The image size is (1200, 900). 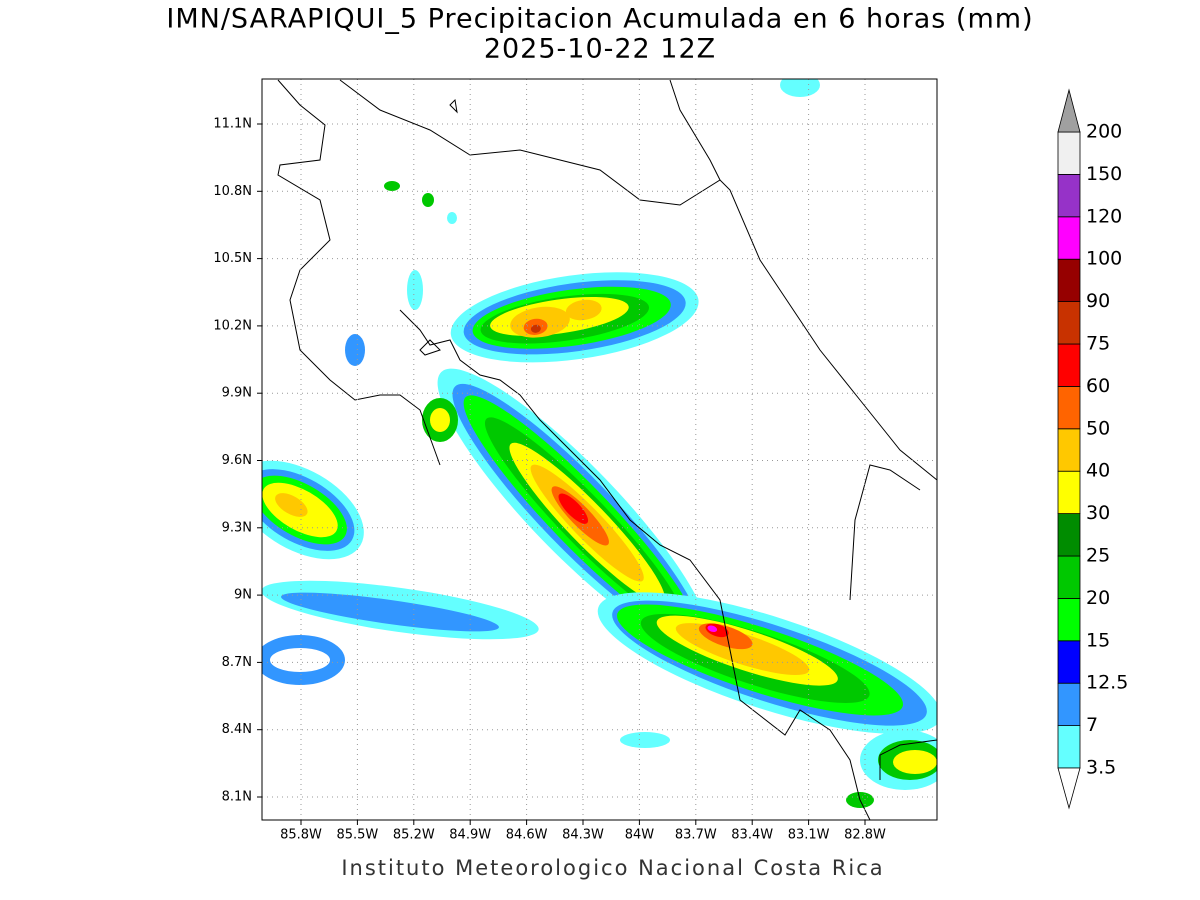 What do you see at coordinates (1098, 598) in the screenshot?
I see `colorbar-label: 20` at bounding box center [1098, 598].